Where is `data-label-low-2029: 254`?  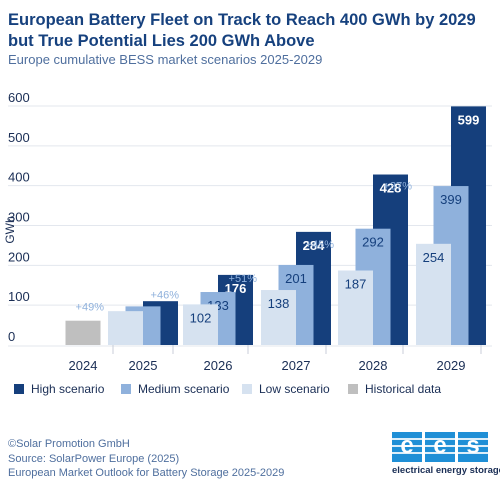 data-label-low-2029: 254 is located at coordinates (434, 257).